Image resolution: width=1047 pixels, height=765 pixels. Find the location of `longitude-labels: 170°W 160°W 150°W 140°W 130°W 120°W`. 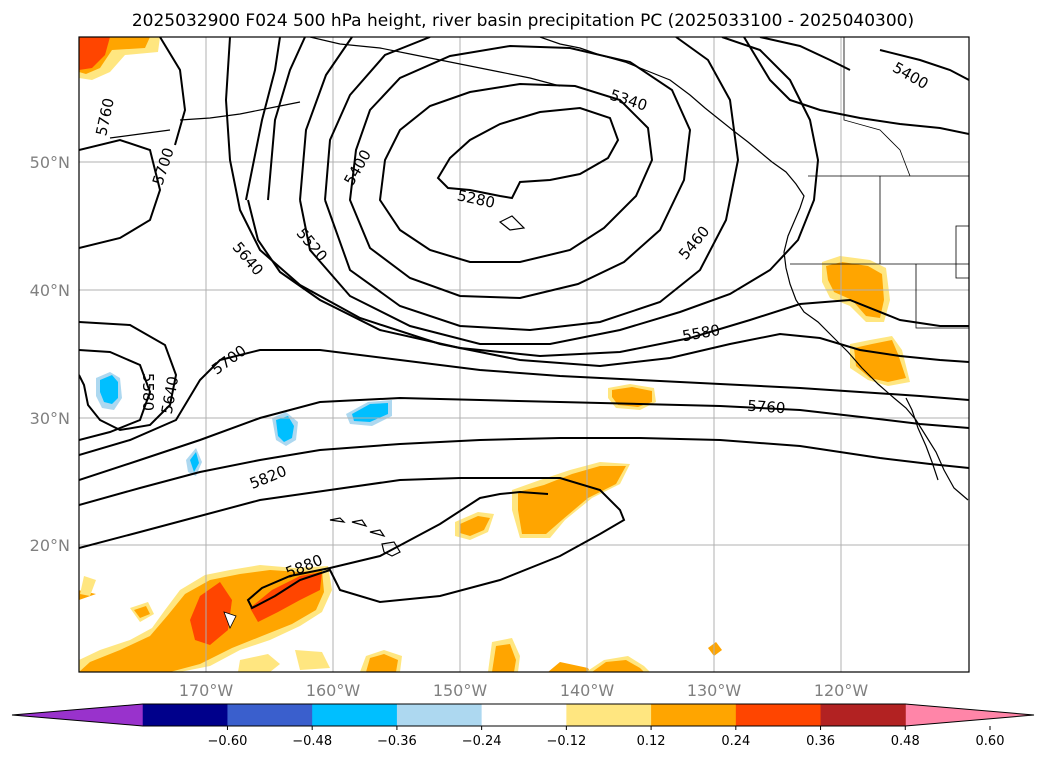

longitude-labels: 170°W 160°W 150°W 140°W 130°W 120°W is located at coordinates (524, 690).